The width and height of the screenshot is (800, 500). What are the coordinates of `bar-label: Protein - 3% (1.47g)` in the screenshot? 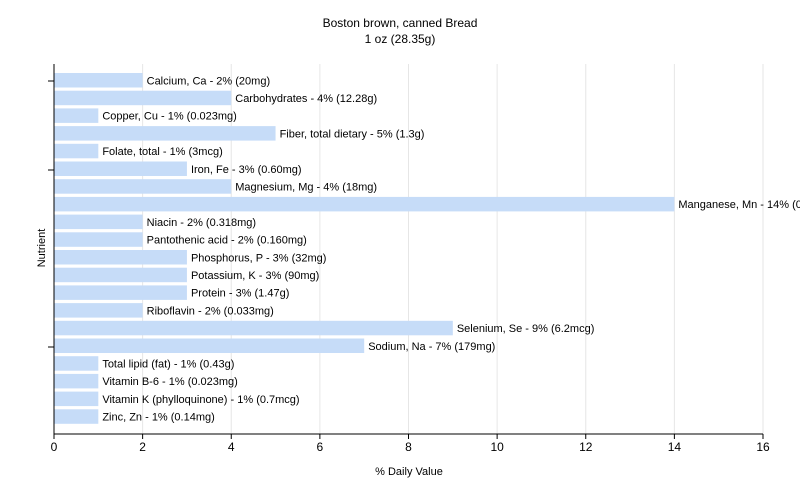 It's located at (240, 294).